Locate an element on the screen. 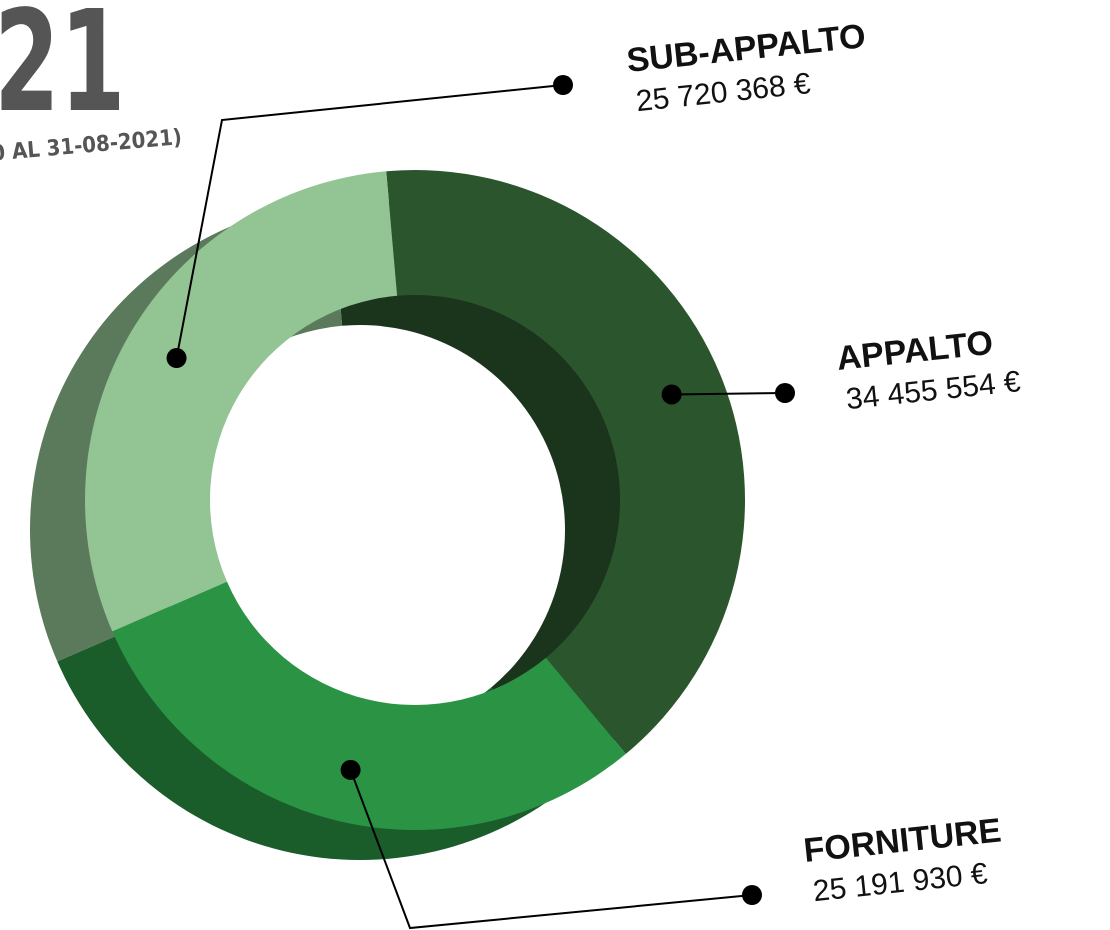 The image size is (1110, 930). slice-label: SUB-APPALTO is located at coordinates (746, 48).